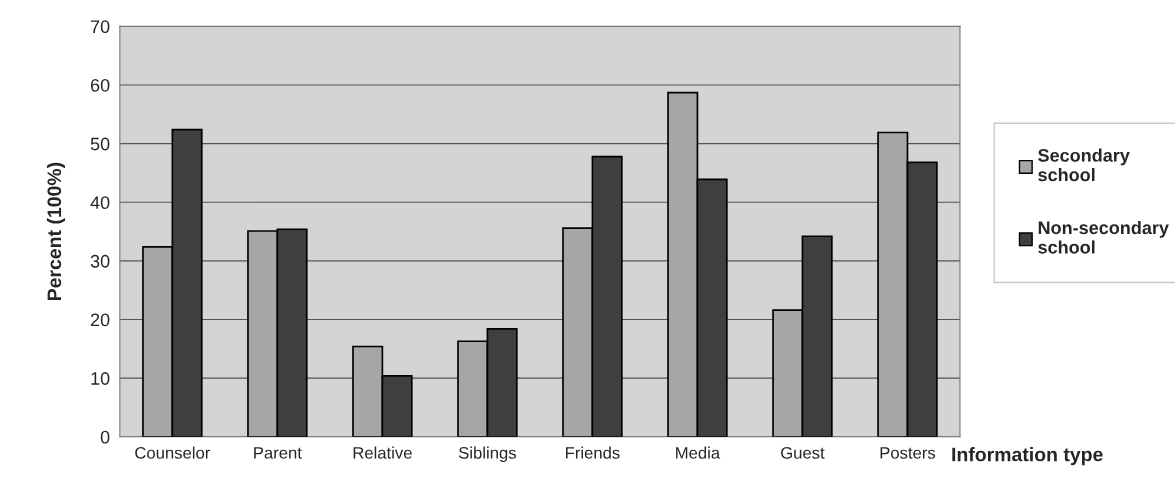  What do you see at coordinates (56, 231) in the screenshot?
I see `y-axis-title: Percent (100%)` at bounding box center [56, 231].